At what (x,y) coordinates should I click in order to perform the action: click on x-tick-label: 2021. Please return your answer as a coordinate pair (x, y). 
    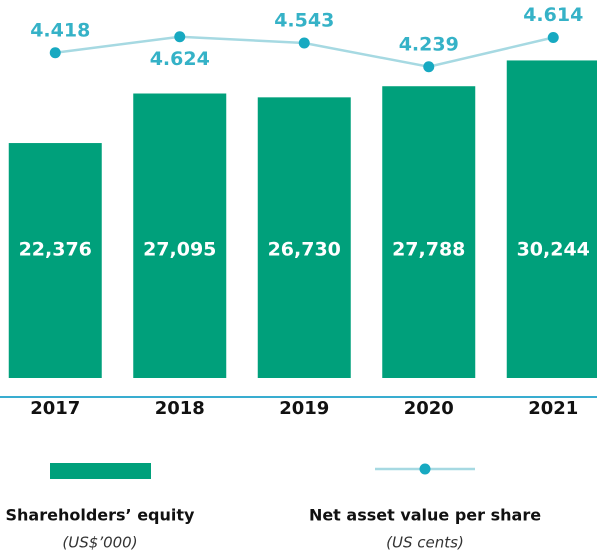
    Looking at the image, I should click on (553, 408).